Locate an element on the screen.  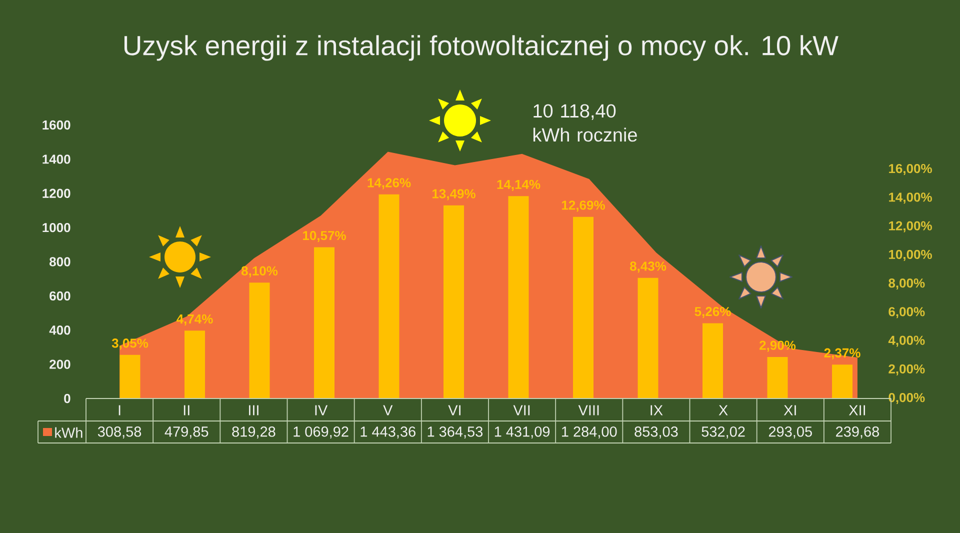
y-tick-label: 1600 is located at coordinates (56, 125).